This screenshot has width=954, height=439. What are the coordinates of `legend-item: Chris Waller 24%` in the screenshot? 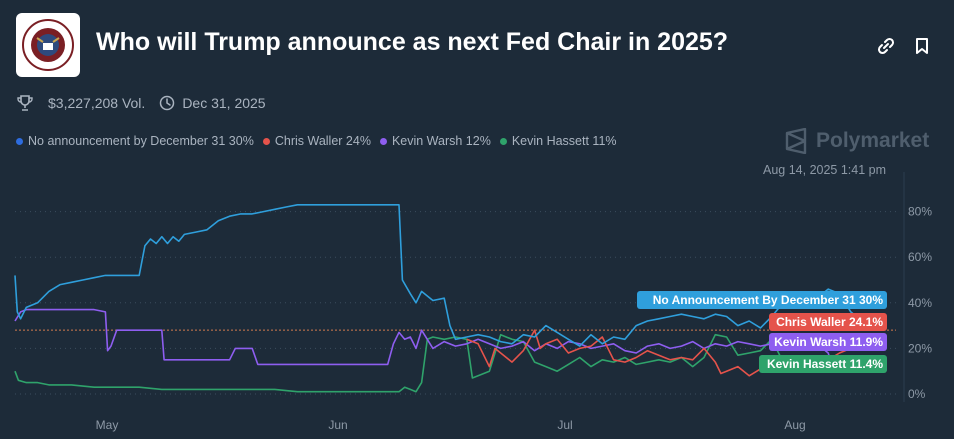 It's located at (316, 141).